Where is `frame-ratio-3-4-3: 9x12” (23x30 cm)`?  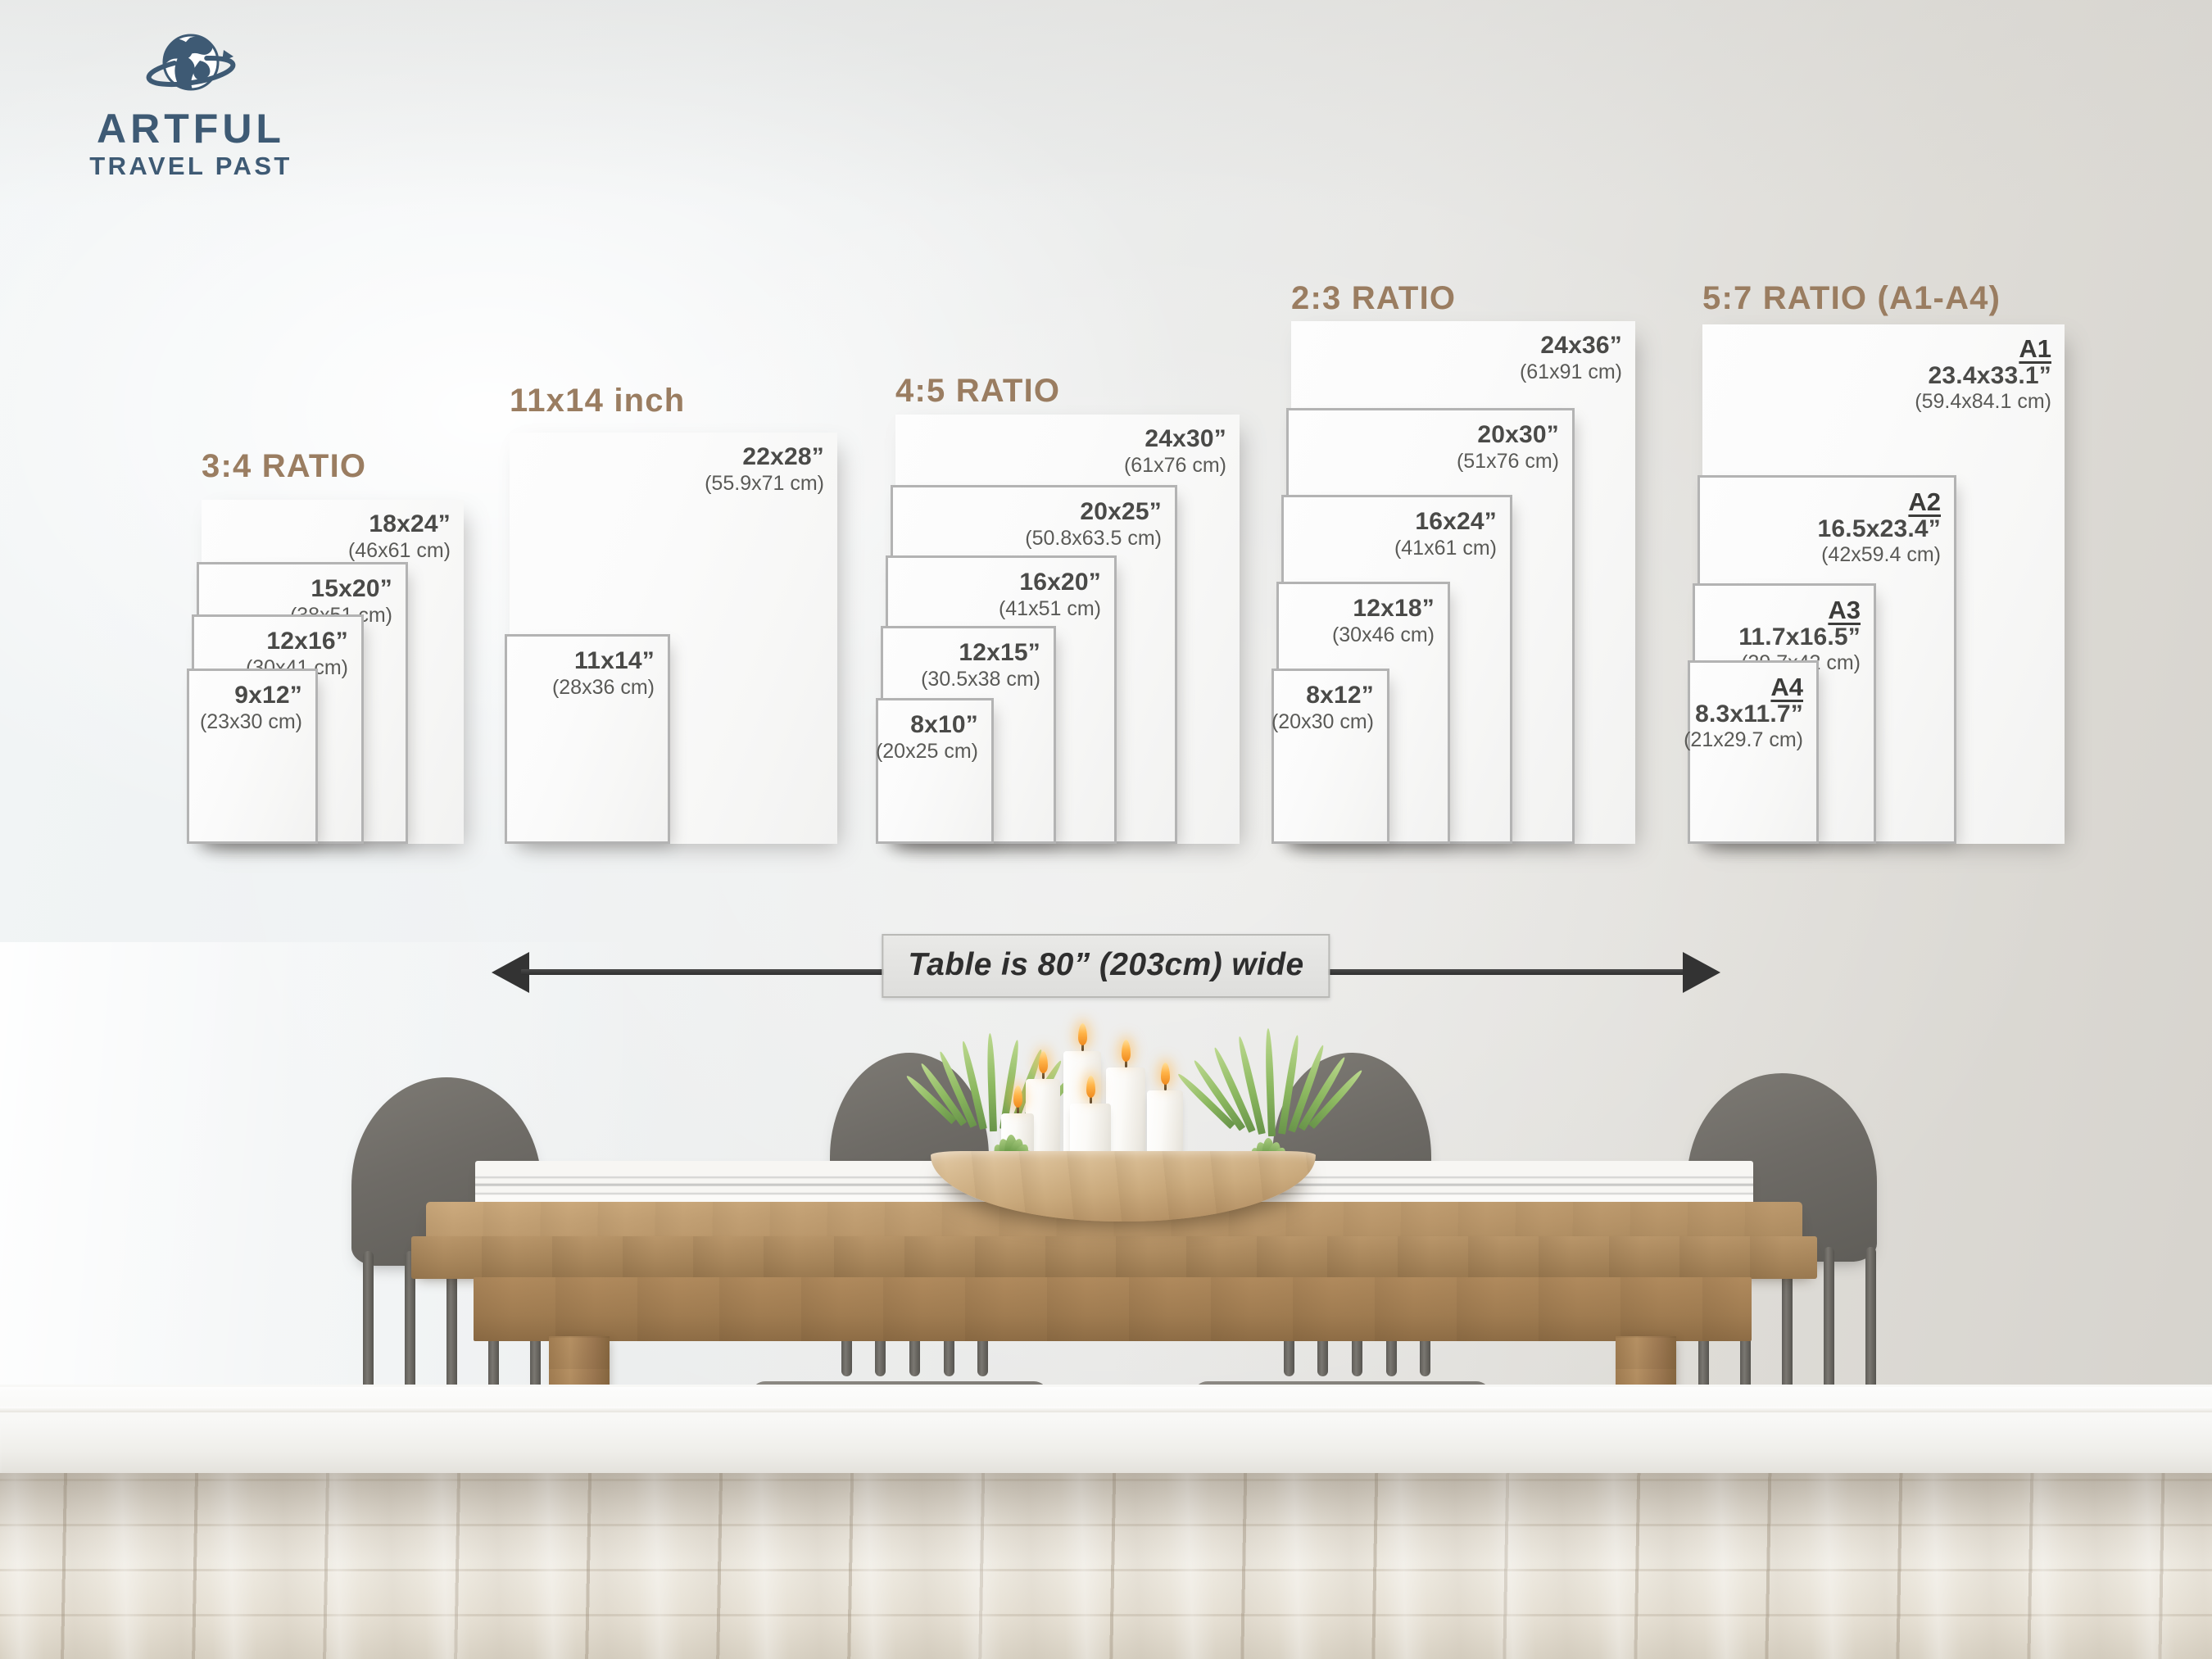
frame-ratio-3-4-3: 9x12” (23x30 cm) is located at coordinates (252, 756).